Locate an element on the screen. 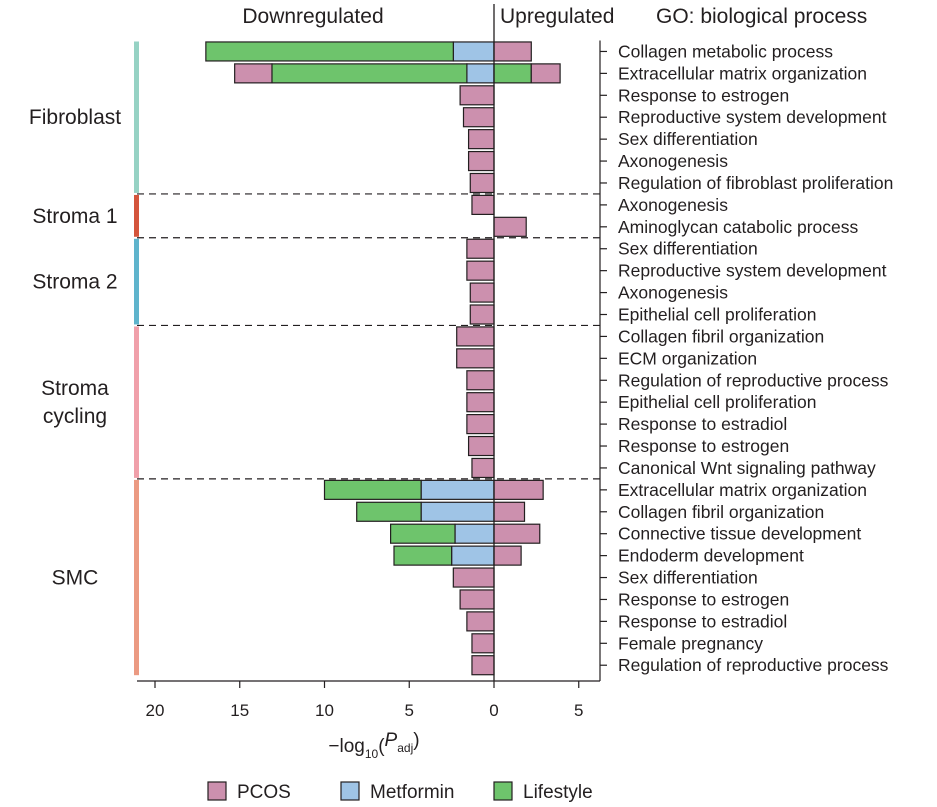 The height and width of the screenshot is (807, 937). x-tick-label: 15 is located at coordinates (239, 710).